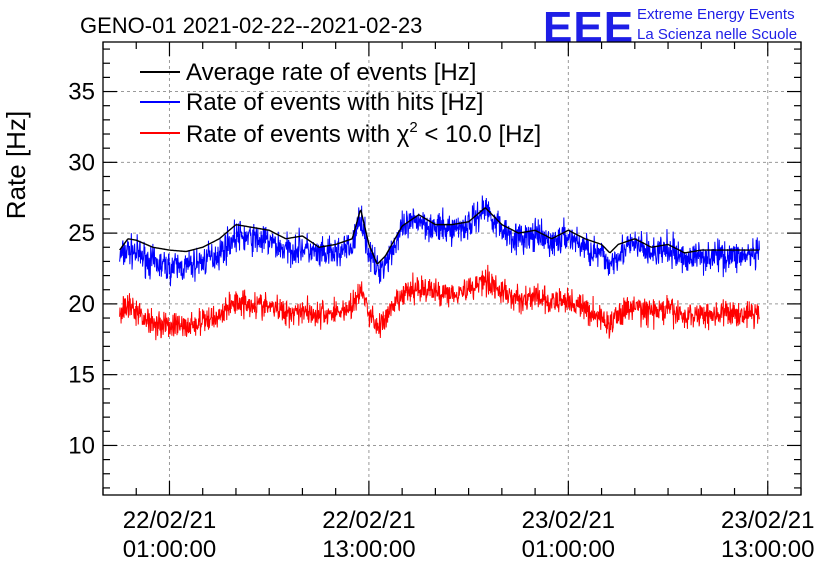 The height and width of the screenshot is (572, 836). What do you see at coordinates (717, 34) in the screenshot?
I see `logo-line-2: La Scienza nelle Scuole` at bounding box center [717, 34].